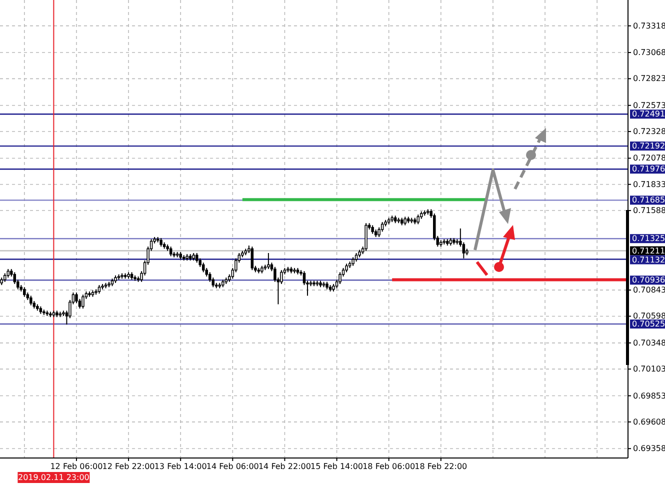 The width and height of the screenshot is (665, 485). I want to click on x-tick-label: 14 Feb 06:00, so click(232, 466).